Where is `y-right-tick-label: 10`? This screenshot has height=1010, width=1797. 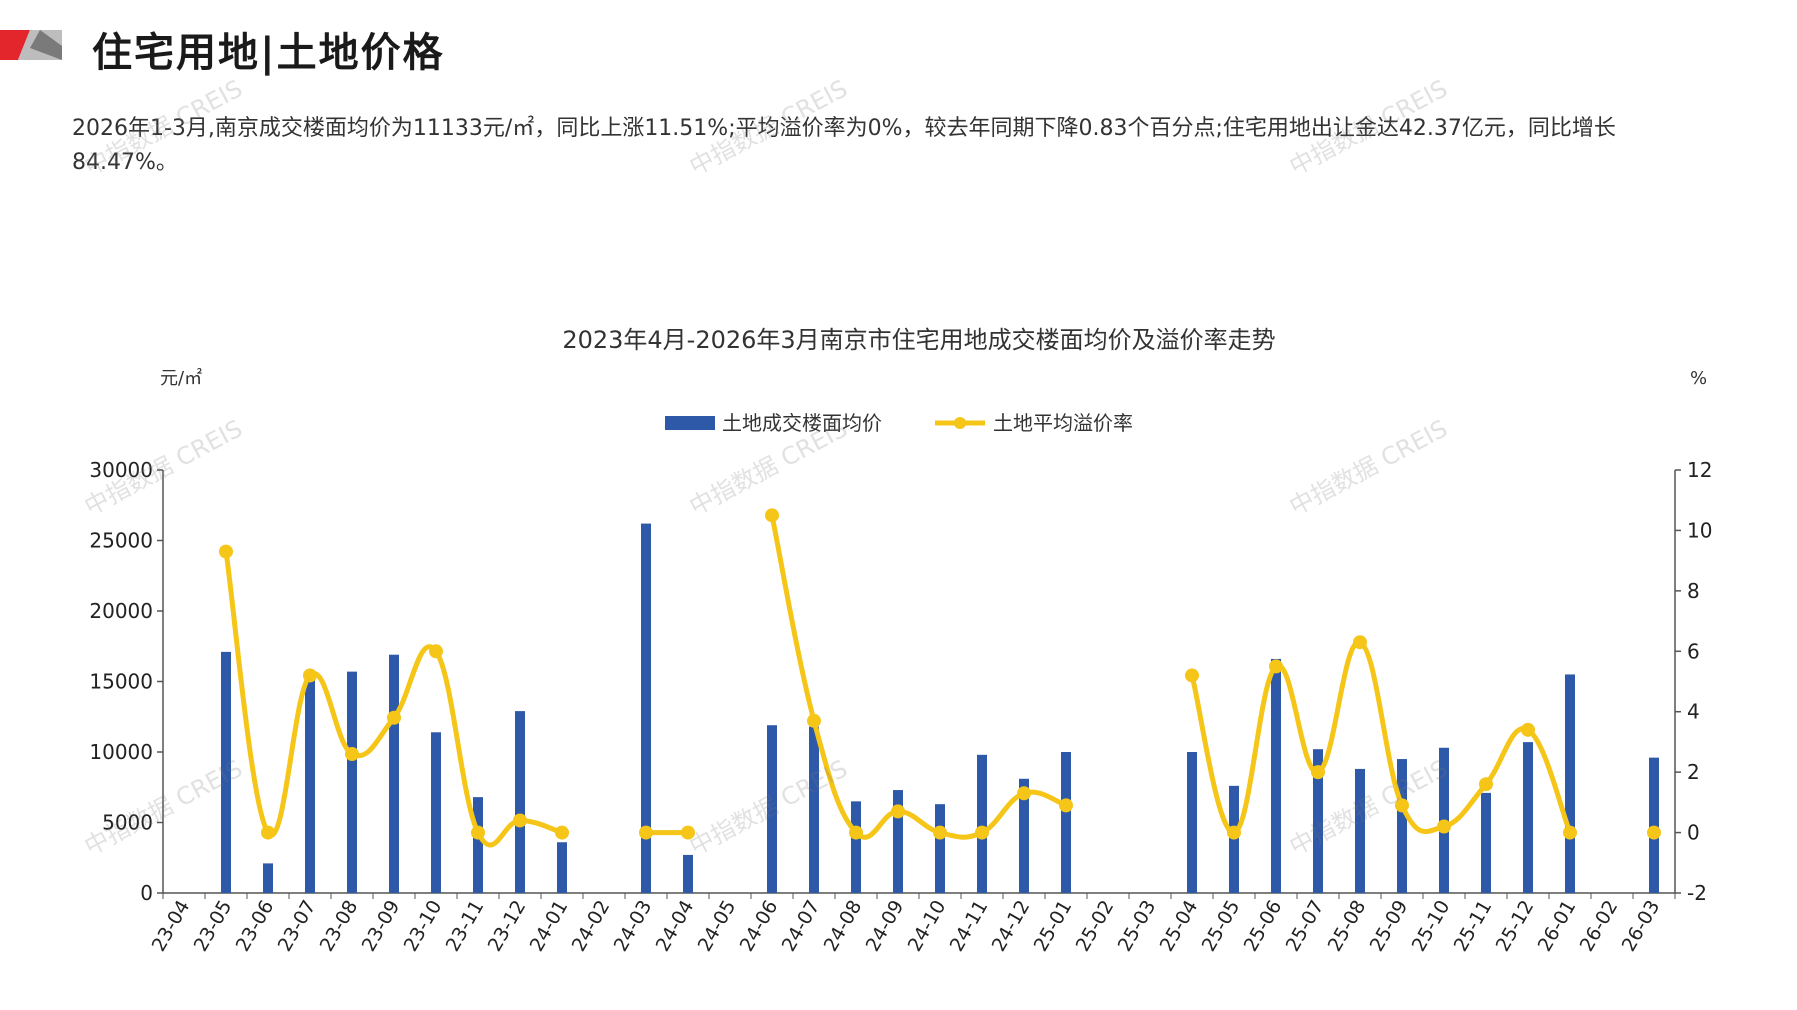
y-right-tick-label: 10 is located at coordinates (1699, 530).